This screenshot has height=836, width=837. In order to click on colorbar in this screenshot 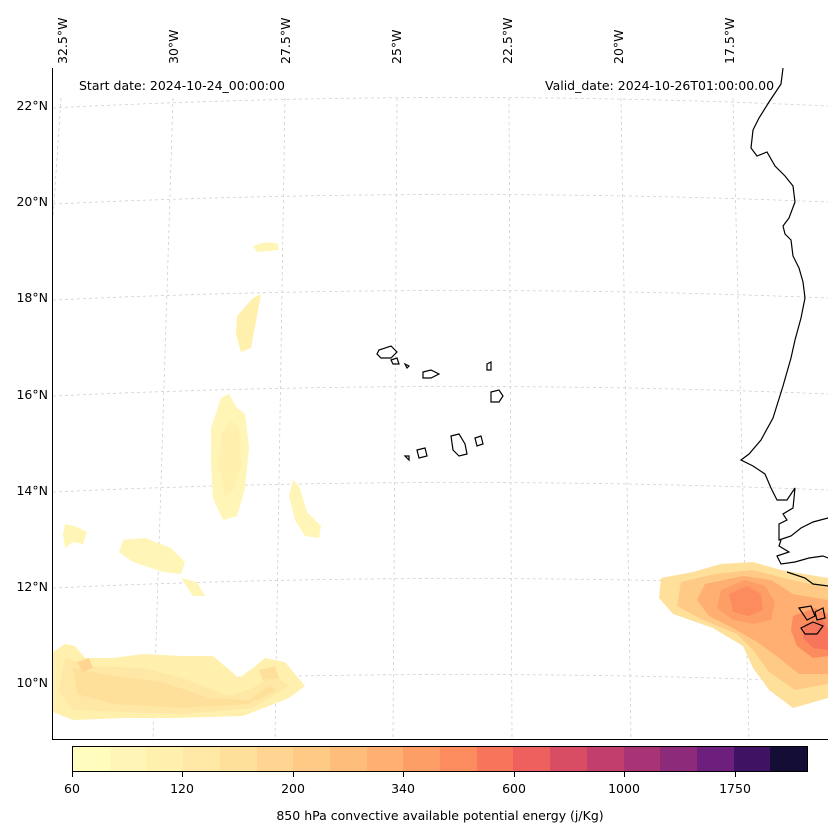, I will do `click(440, 759)`.